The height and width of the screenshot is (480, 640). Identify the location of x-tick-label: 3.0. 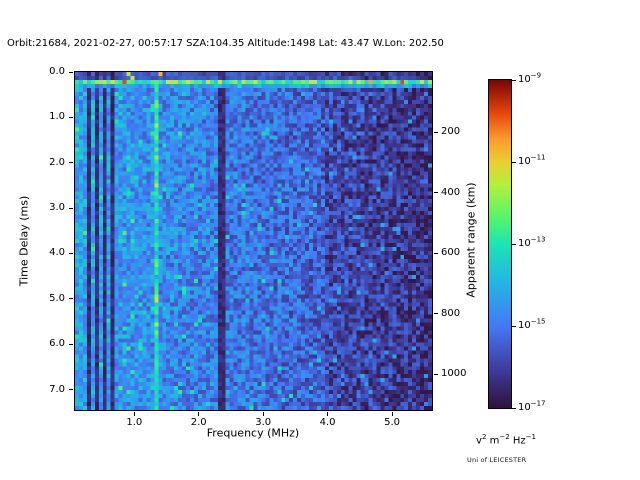
(263, 422).